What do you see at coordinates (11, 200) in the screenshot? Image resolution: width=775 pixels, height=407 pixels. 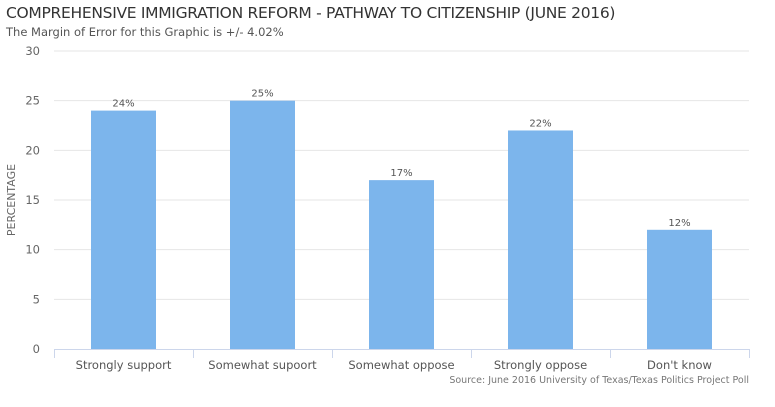 I see `y-axis-label: PERCENTAGE` at bounding box center [11, 200].